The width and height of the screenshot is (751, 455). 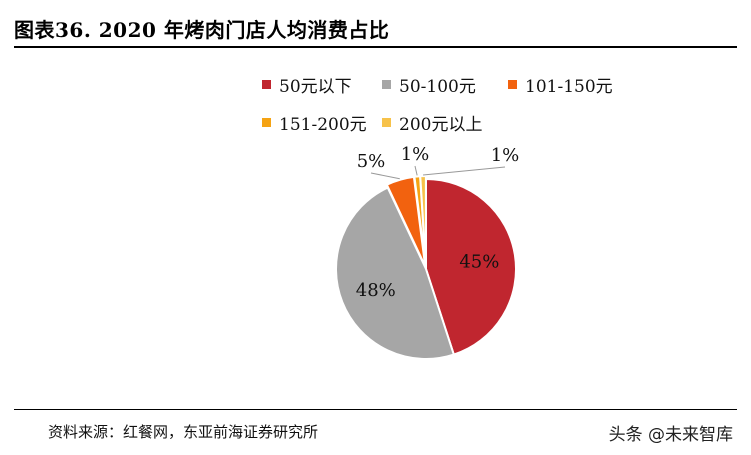 I want to click on legend-label-2: 101-150元, so click(x=569, y=87).